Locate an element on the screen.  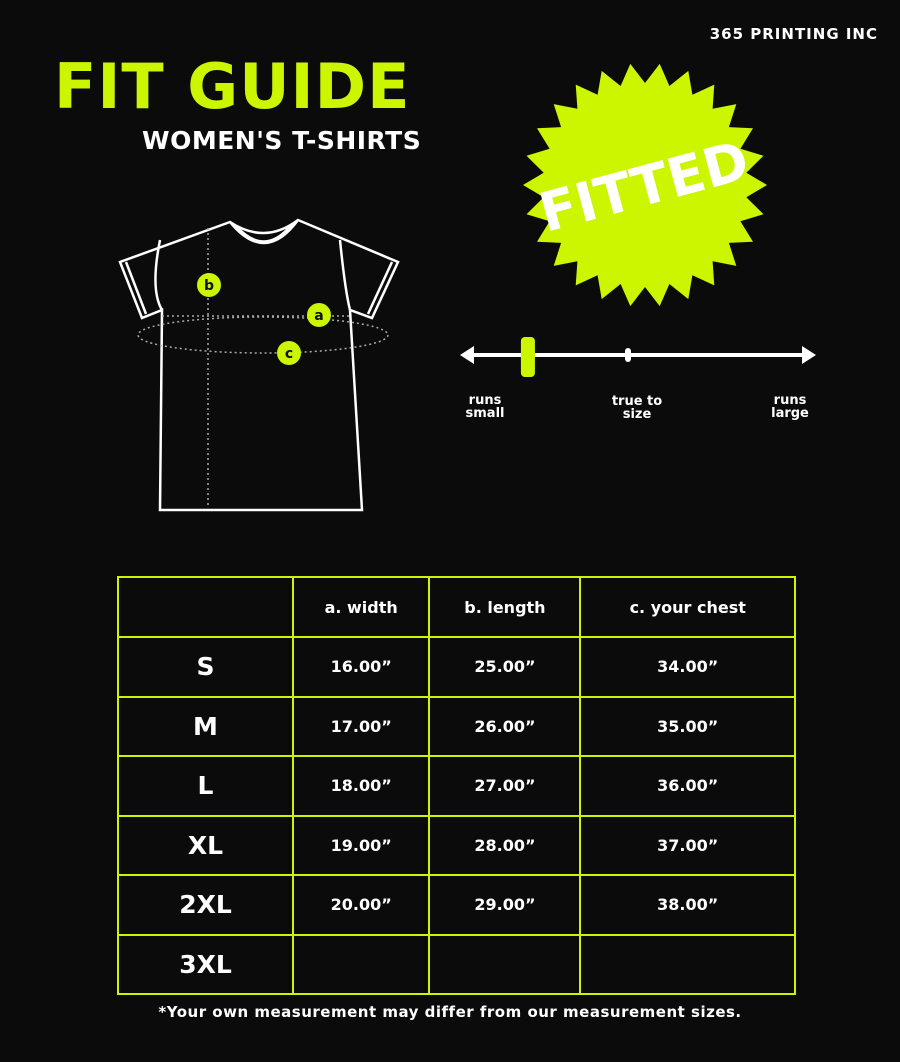
length-cell: 28.00” is located at coordinates (505, 845).